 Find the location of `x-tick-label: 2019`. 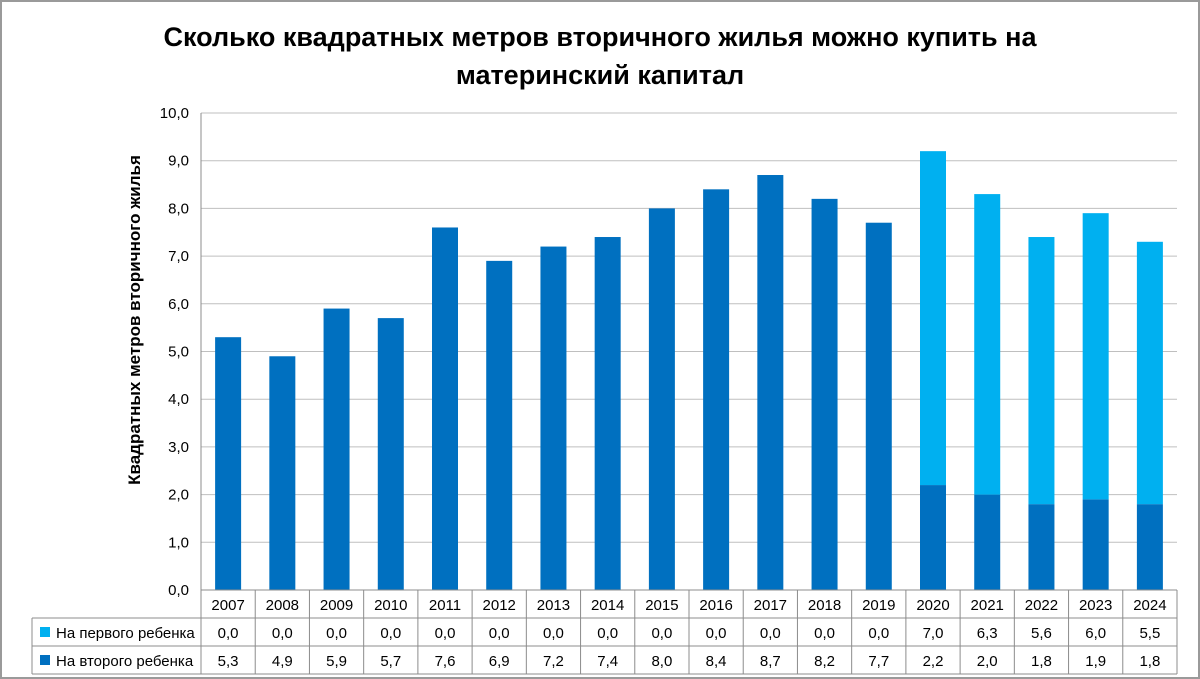

x-tick-label: 2019 is located at coordinates (878, 605).